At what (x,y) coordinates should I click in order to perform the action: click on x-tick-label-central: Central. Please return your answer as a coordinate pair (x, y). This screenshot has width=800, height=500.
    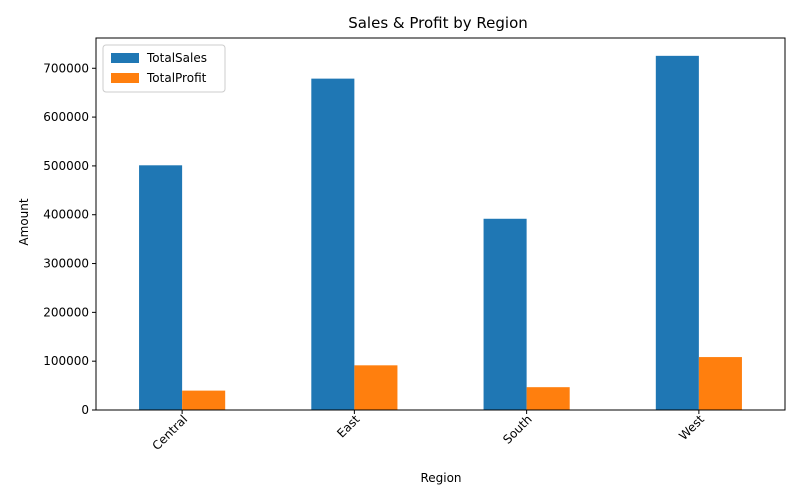
    Looking at the image, I should click on (169, 432).